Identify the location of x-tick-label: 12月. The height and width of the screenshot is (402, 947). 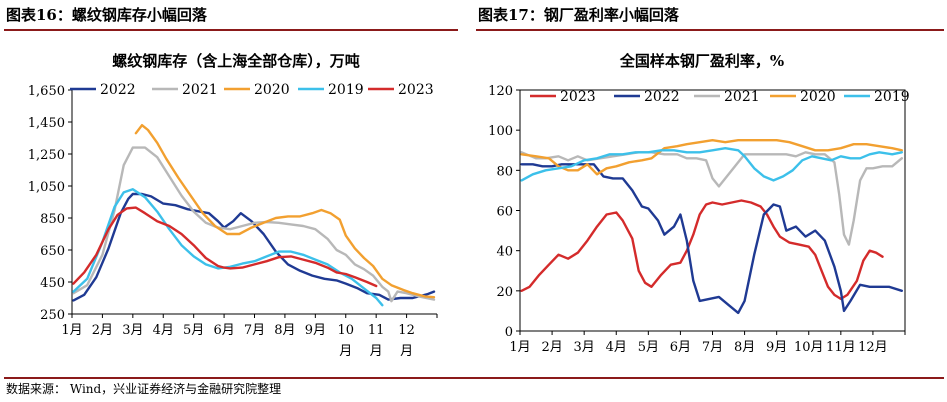
(873, 347).